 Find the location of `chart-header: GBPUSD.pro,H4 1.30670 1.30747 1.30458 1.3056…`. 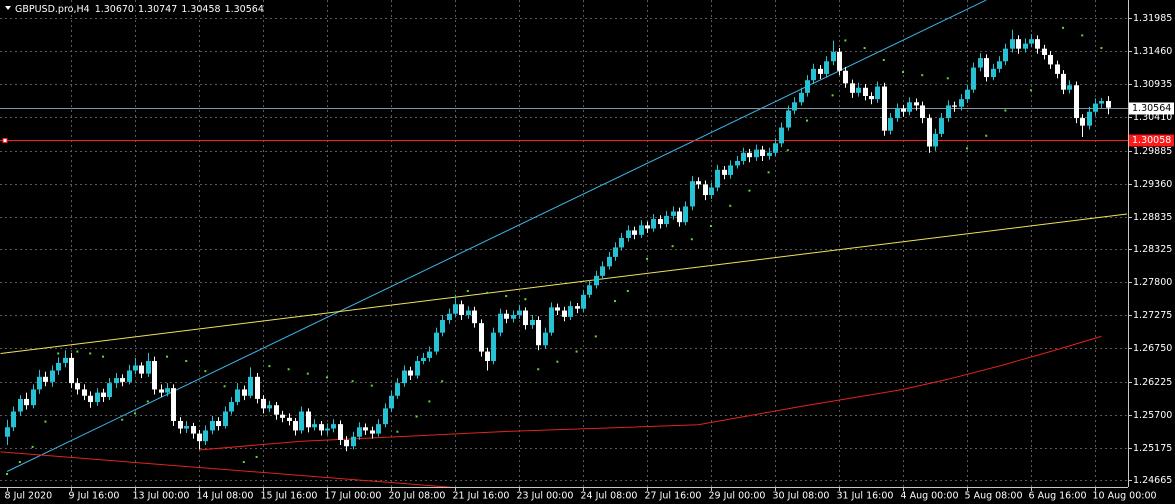

chart-header: GBPUSD.pro,H4 1.30670 1.30747 1.30458 1.3056… is located at coordinates (139, 9).